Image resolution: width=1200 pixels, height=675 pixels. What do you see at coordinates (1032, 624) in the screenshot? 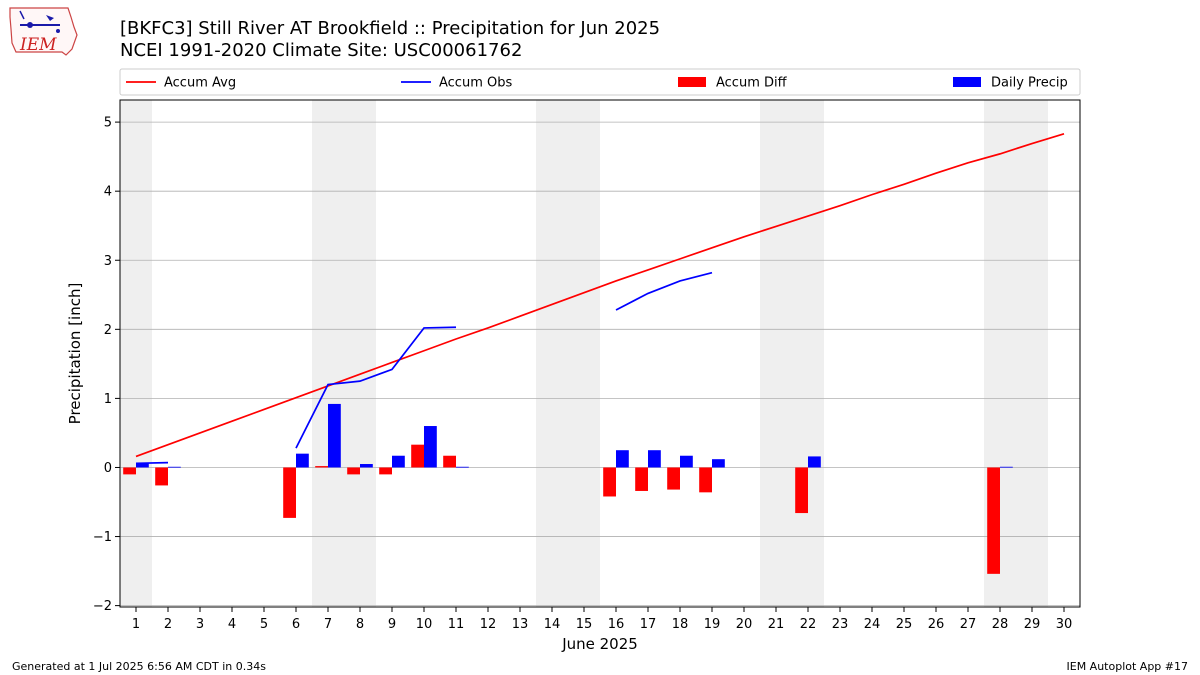
I see `x-tick-label: 29` at bounding box center [1032, 624].